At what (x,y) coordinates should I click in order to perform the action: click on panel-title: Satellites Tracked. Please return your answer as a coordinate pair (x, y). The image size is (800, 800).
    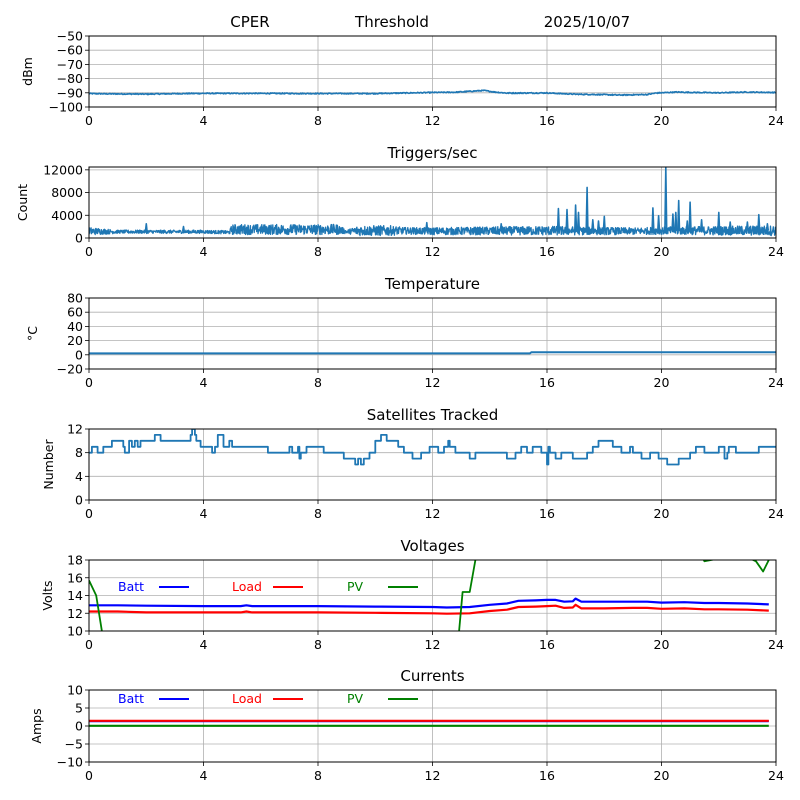
    Looking at the image, I should click on (432, 415).